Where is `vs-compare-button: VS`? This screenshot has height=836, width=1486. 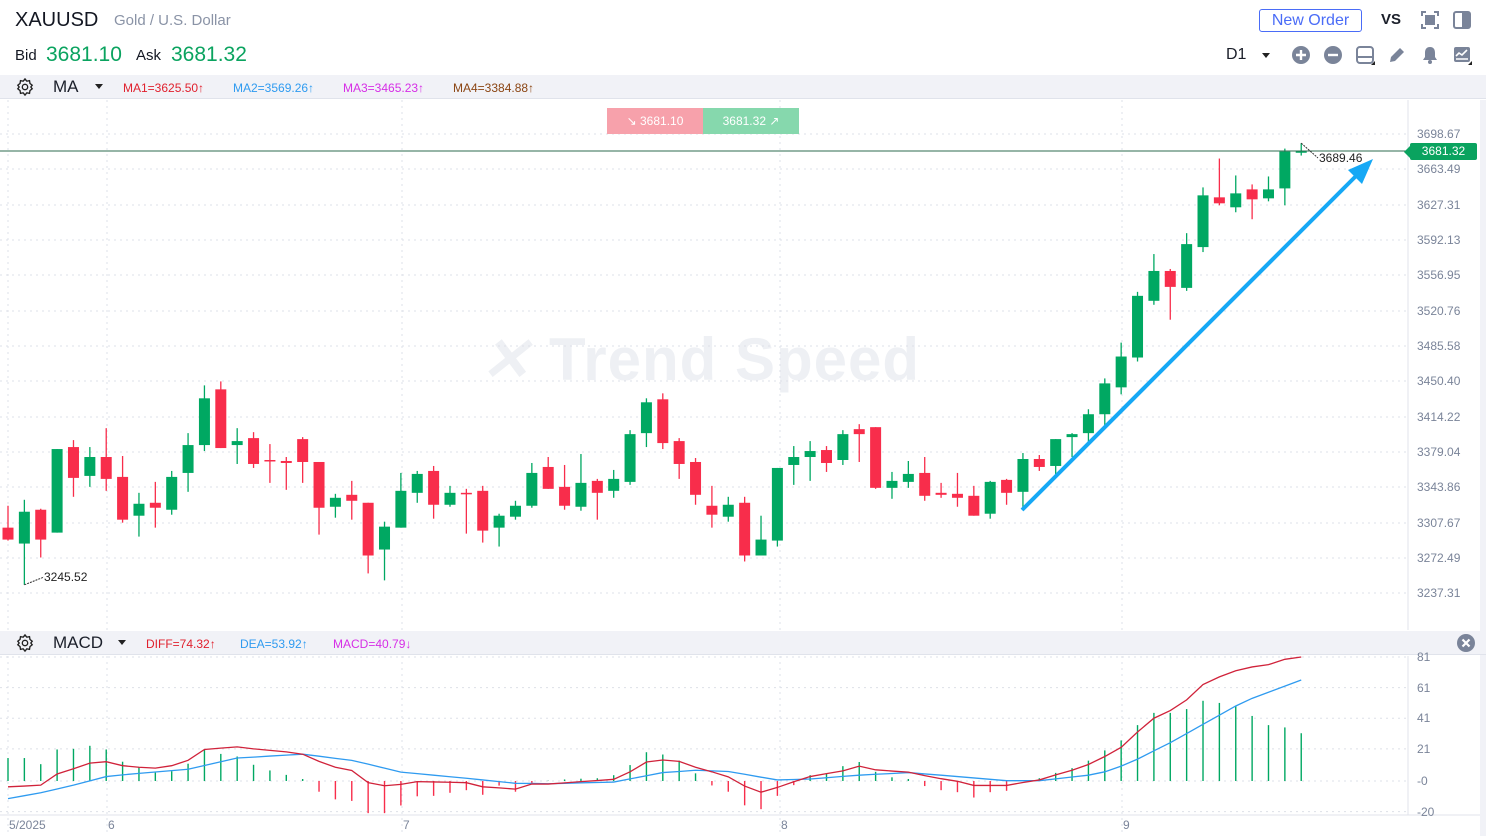
vs-compare-button: VS is located at coordinates (1391, 19).